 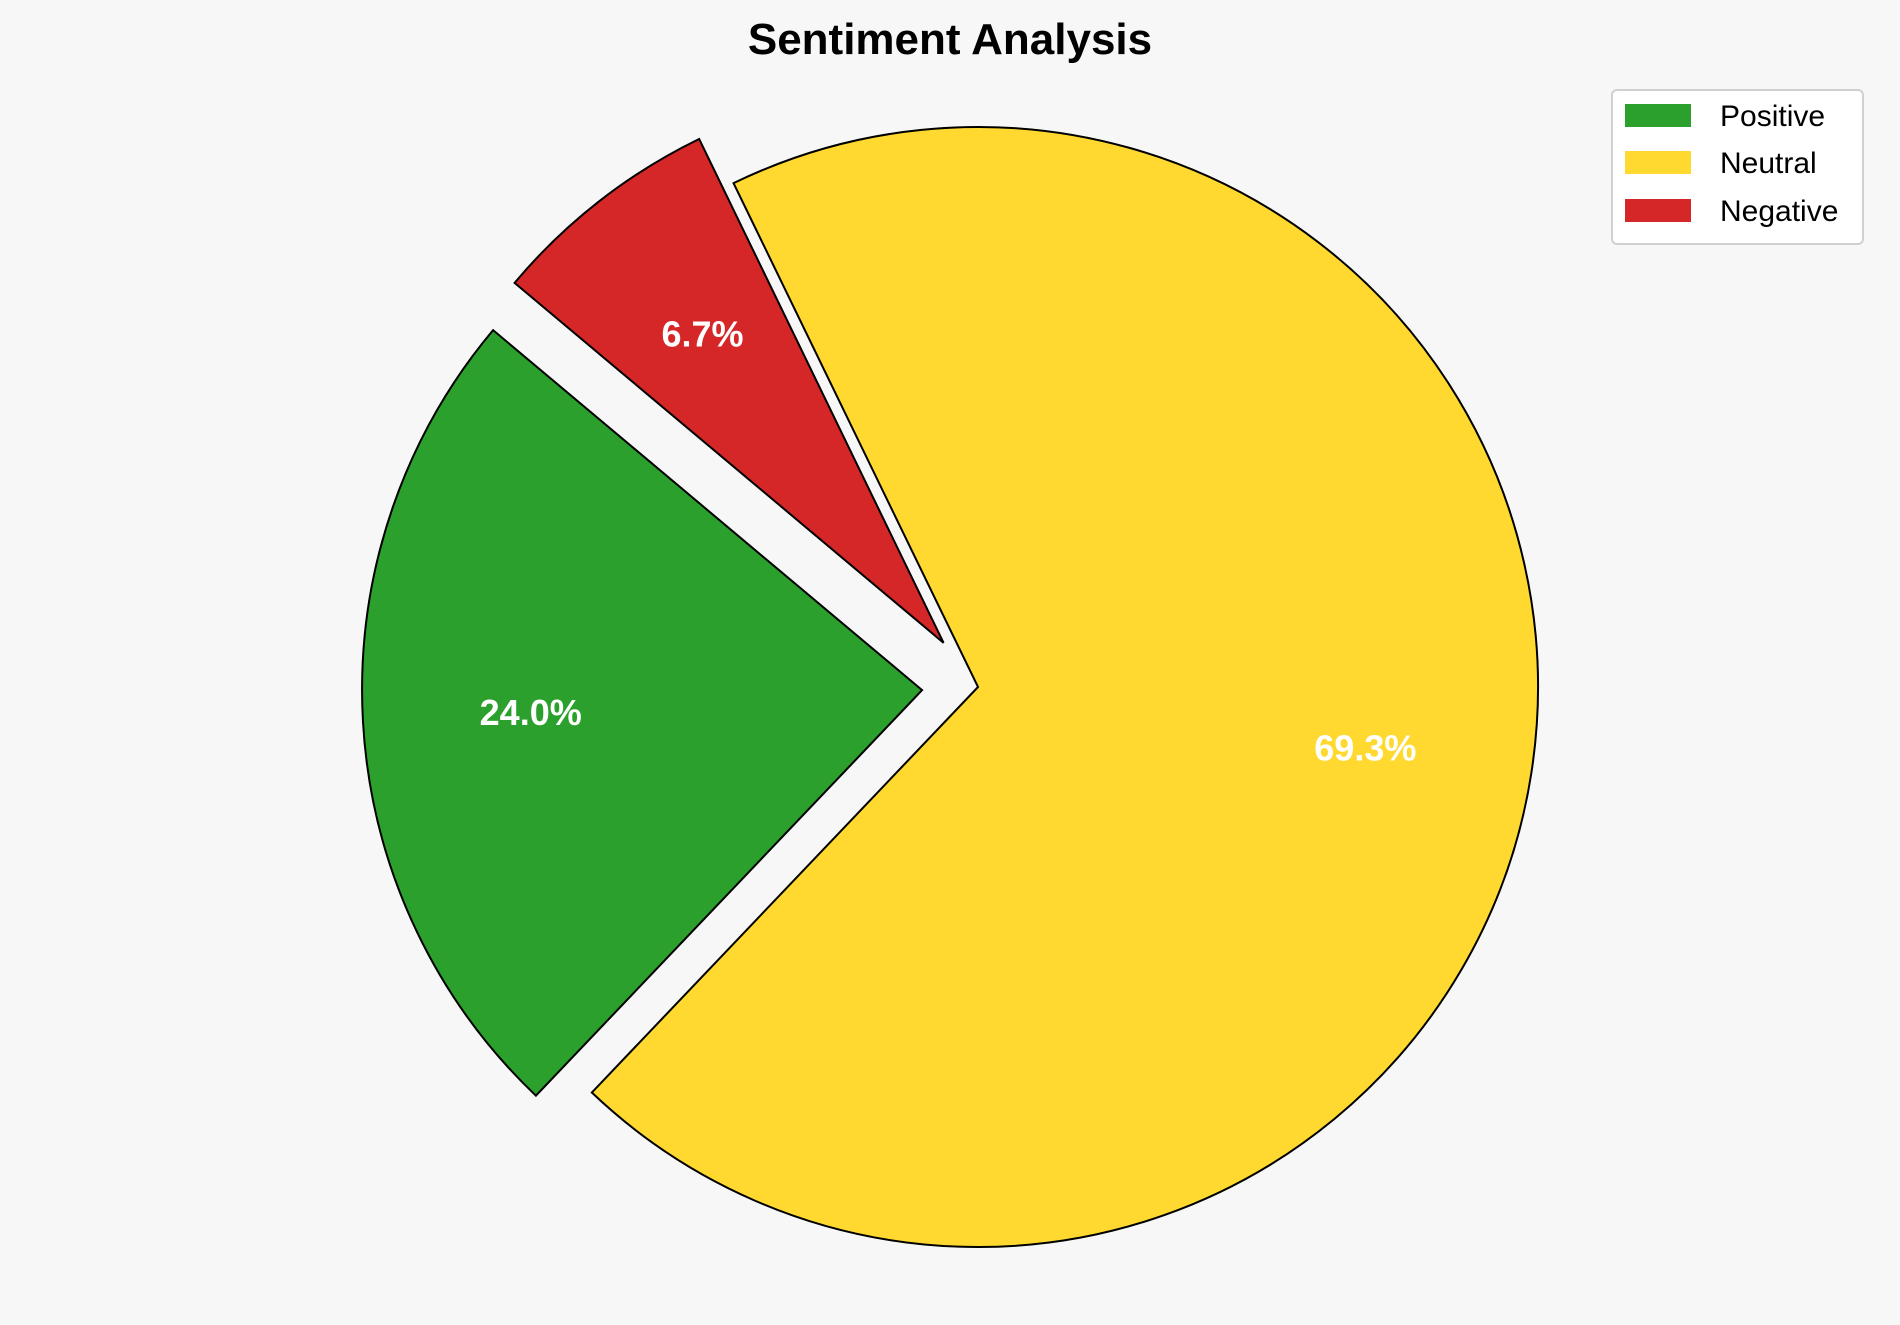 What do you see at coordinates (1779, 211) in the screenshot?
I see `legend-label-negative: Negative` at bounding box center [1779, 211].